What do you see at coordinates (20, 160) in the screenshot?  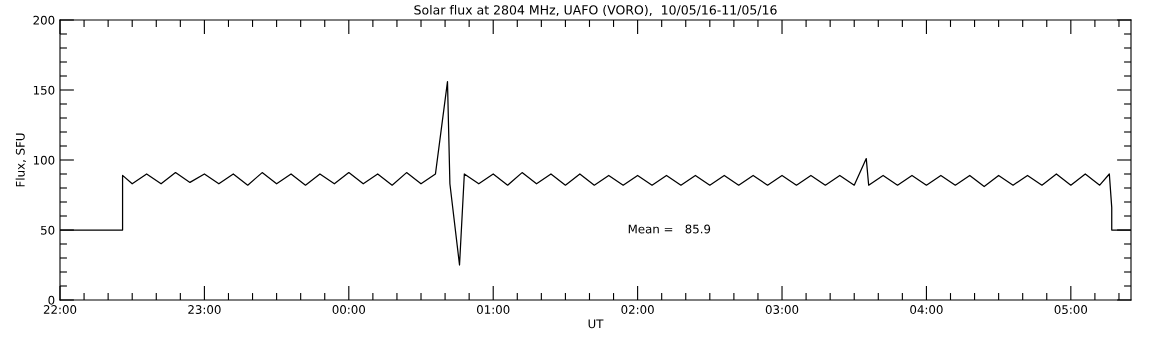 I see `y-axis-title: Flux, SFU` at bounding box center [20, 160].